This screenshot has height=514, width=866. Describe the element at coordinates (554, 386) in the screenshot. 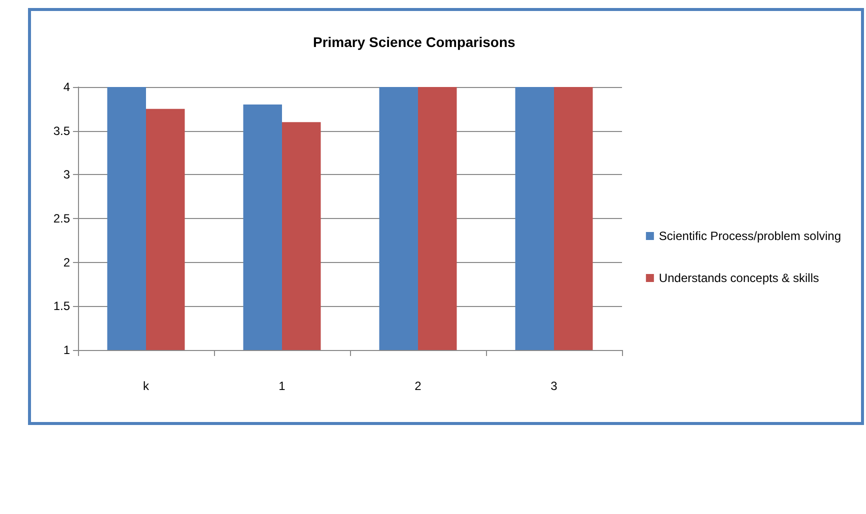

I see `x-tick-label: 3` at that location.